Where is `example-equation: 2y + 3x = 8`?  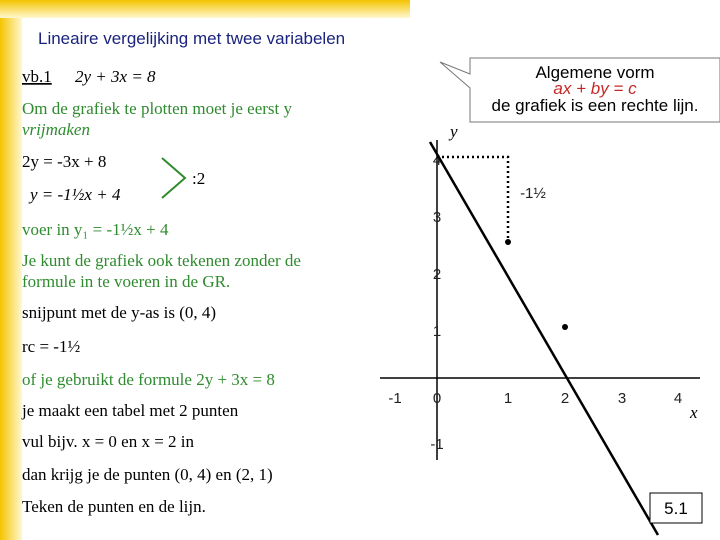 example-equation: 2y + 3x = 8 is located at coordinates (115, 76).